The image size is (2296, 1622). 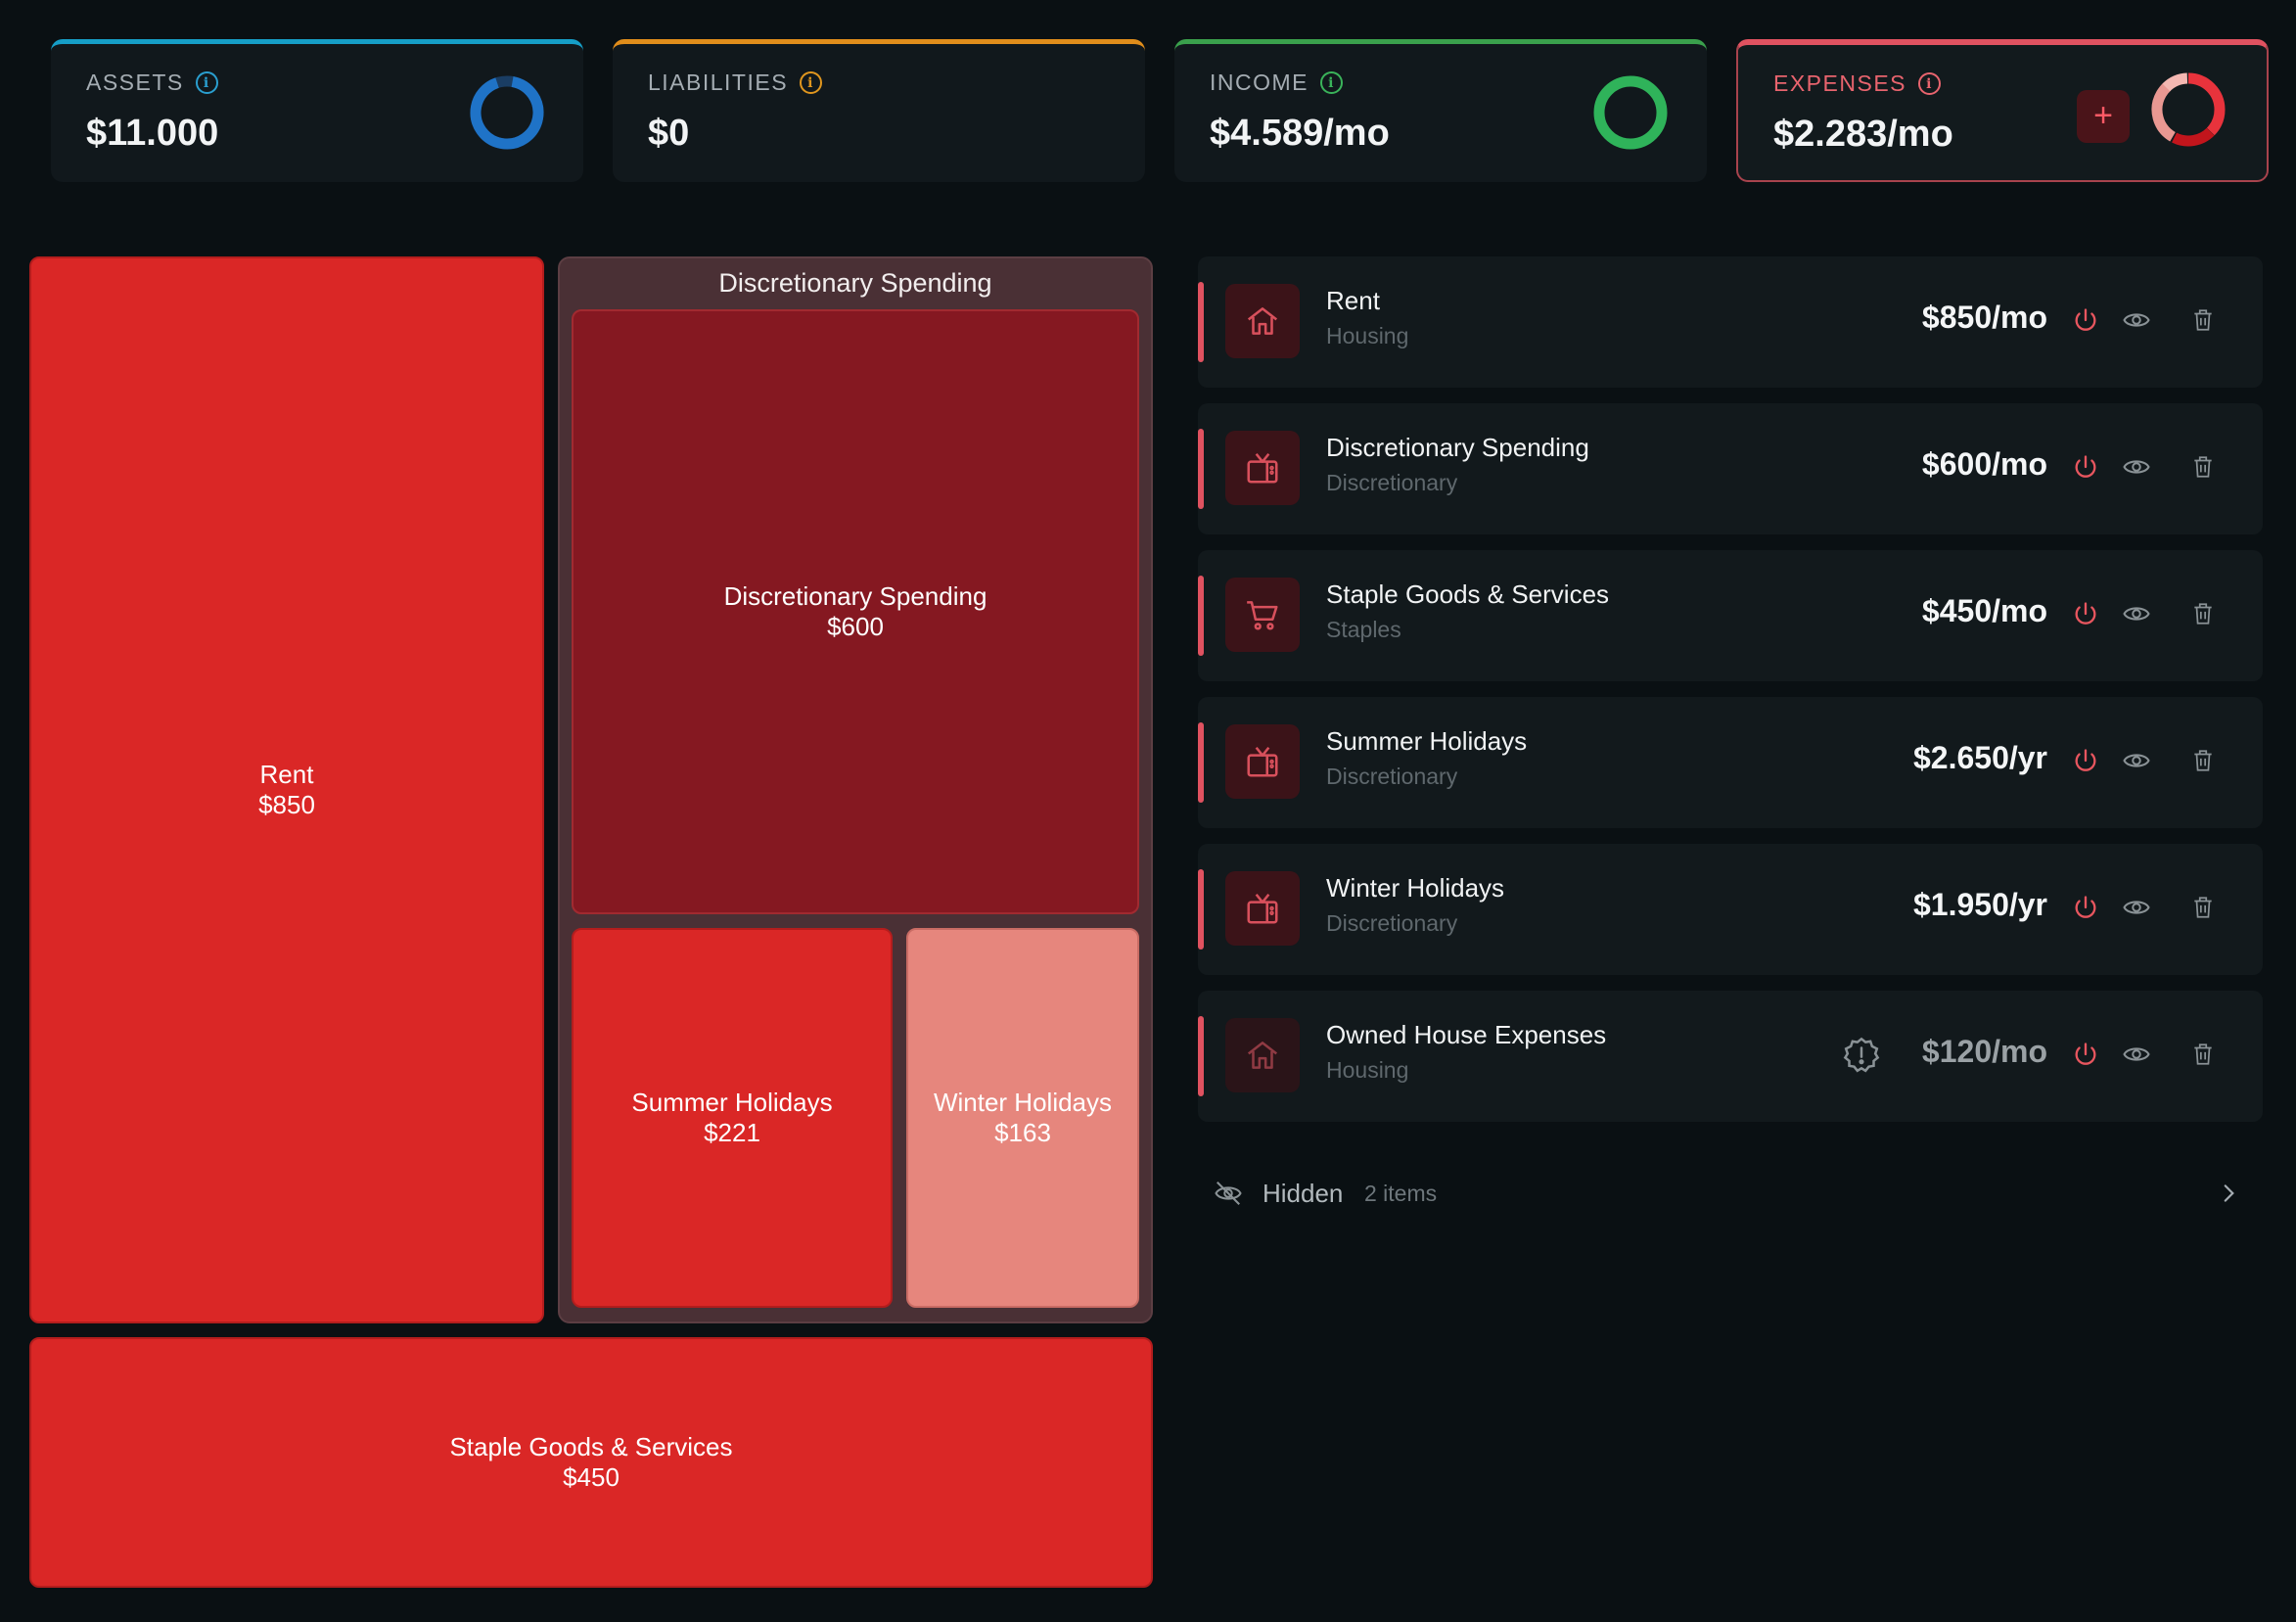 What do you see at coordinates (1022, 1132) in the screenshot?
I see `treemap-winter-value: $163` at bounding box center [1022, 1132].